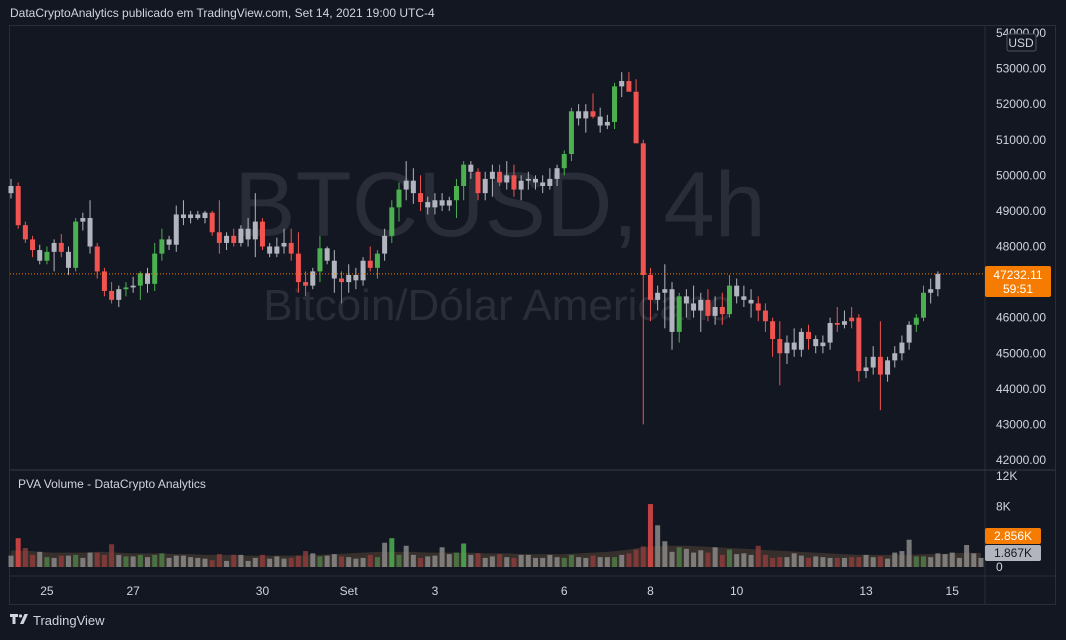  Describe the element at coordinates (19, 620) in the screenshot. I see `tradingview-logo-icon` at that location.